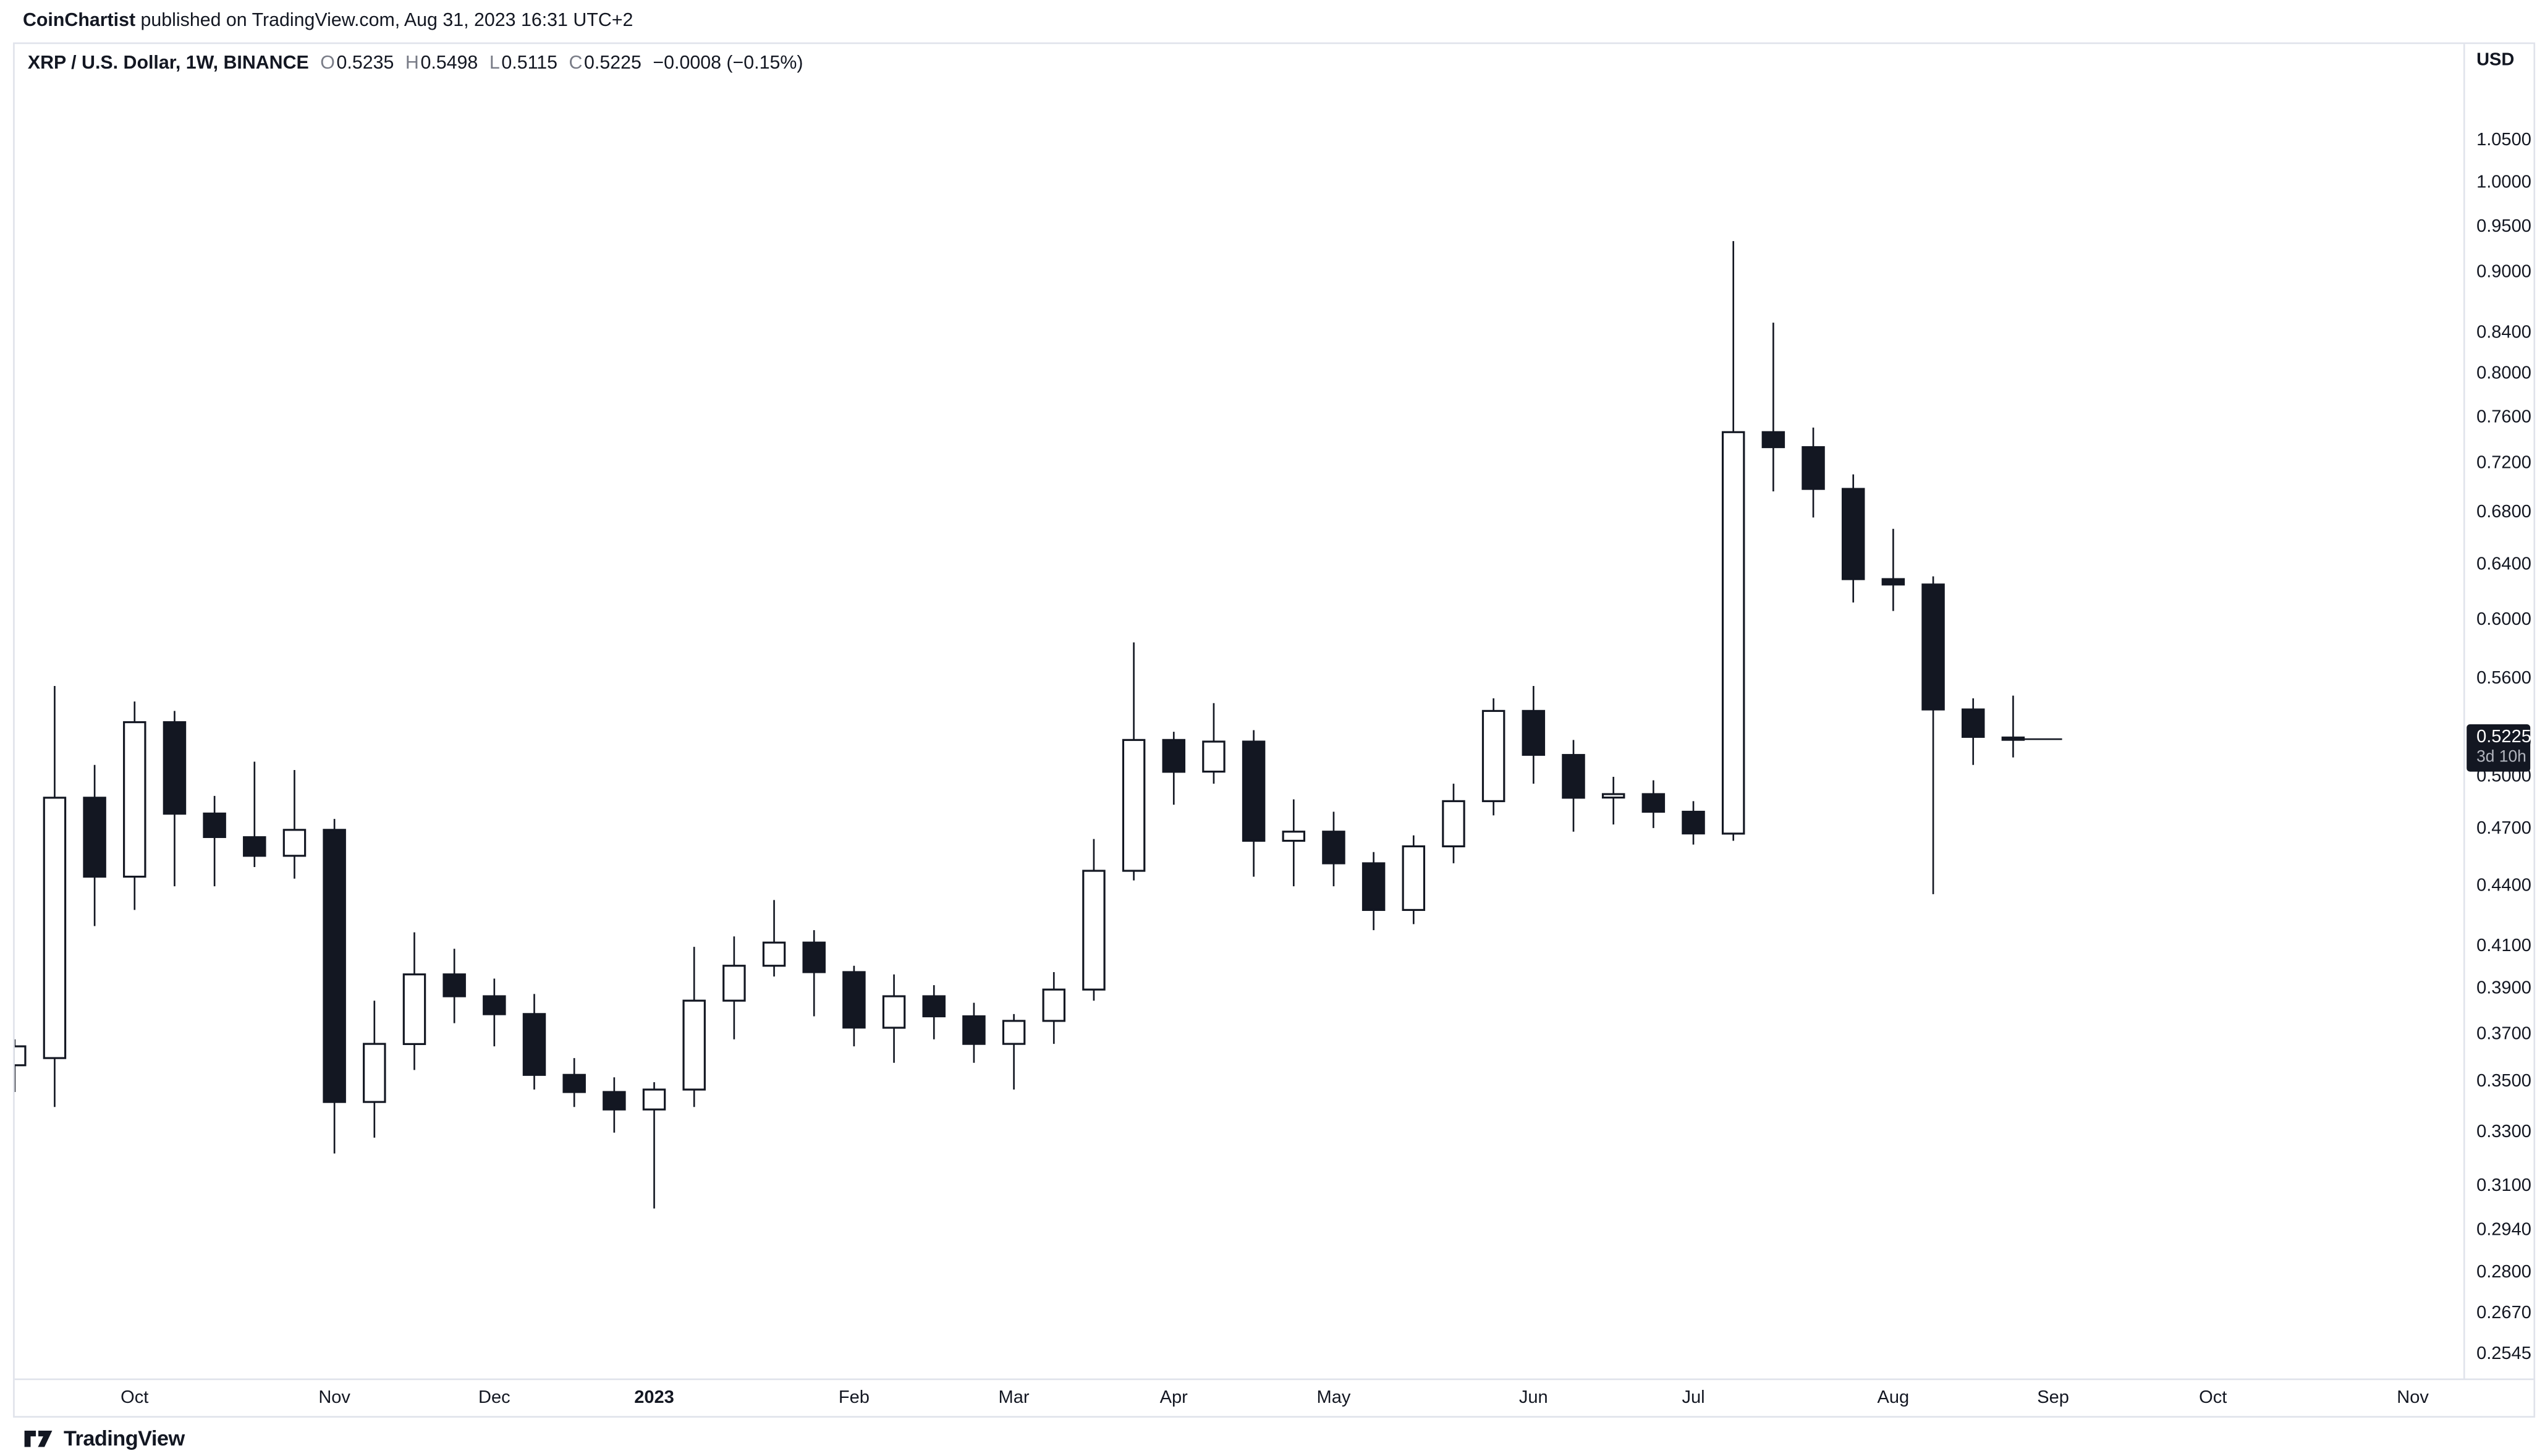 This screenshot has height=1456, width=2545. I want to click on time-axis-label: Feb, so click(854, 1398).